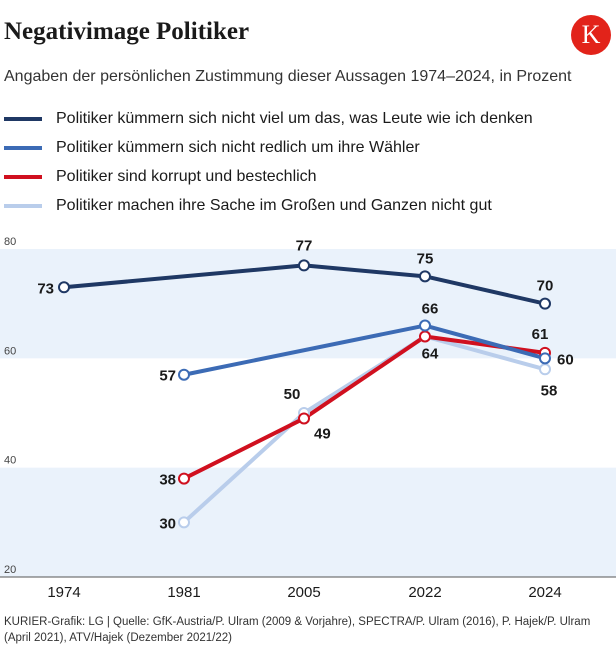 The height and width of the screenshot is (659, 616). I want to click on data-label: 30, so click(167, 523).